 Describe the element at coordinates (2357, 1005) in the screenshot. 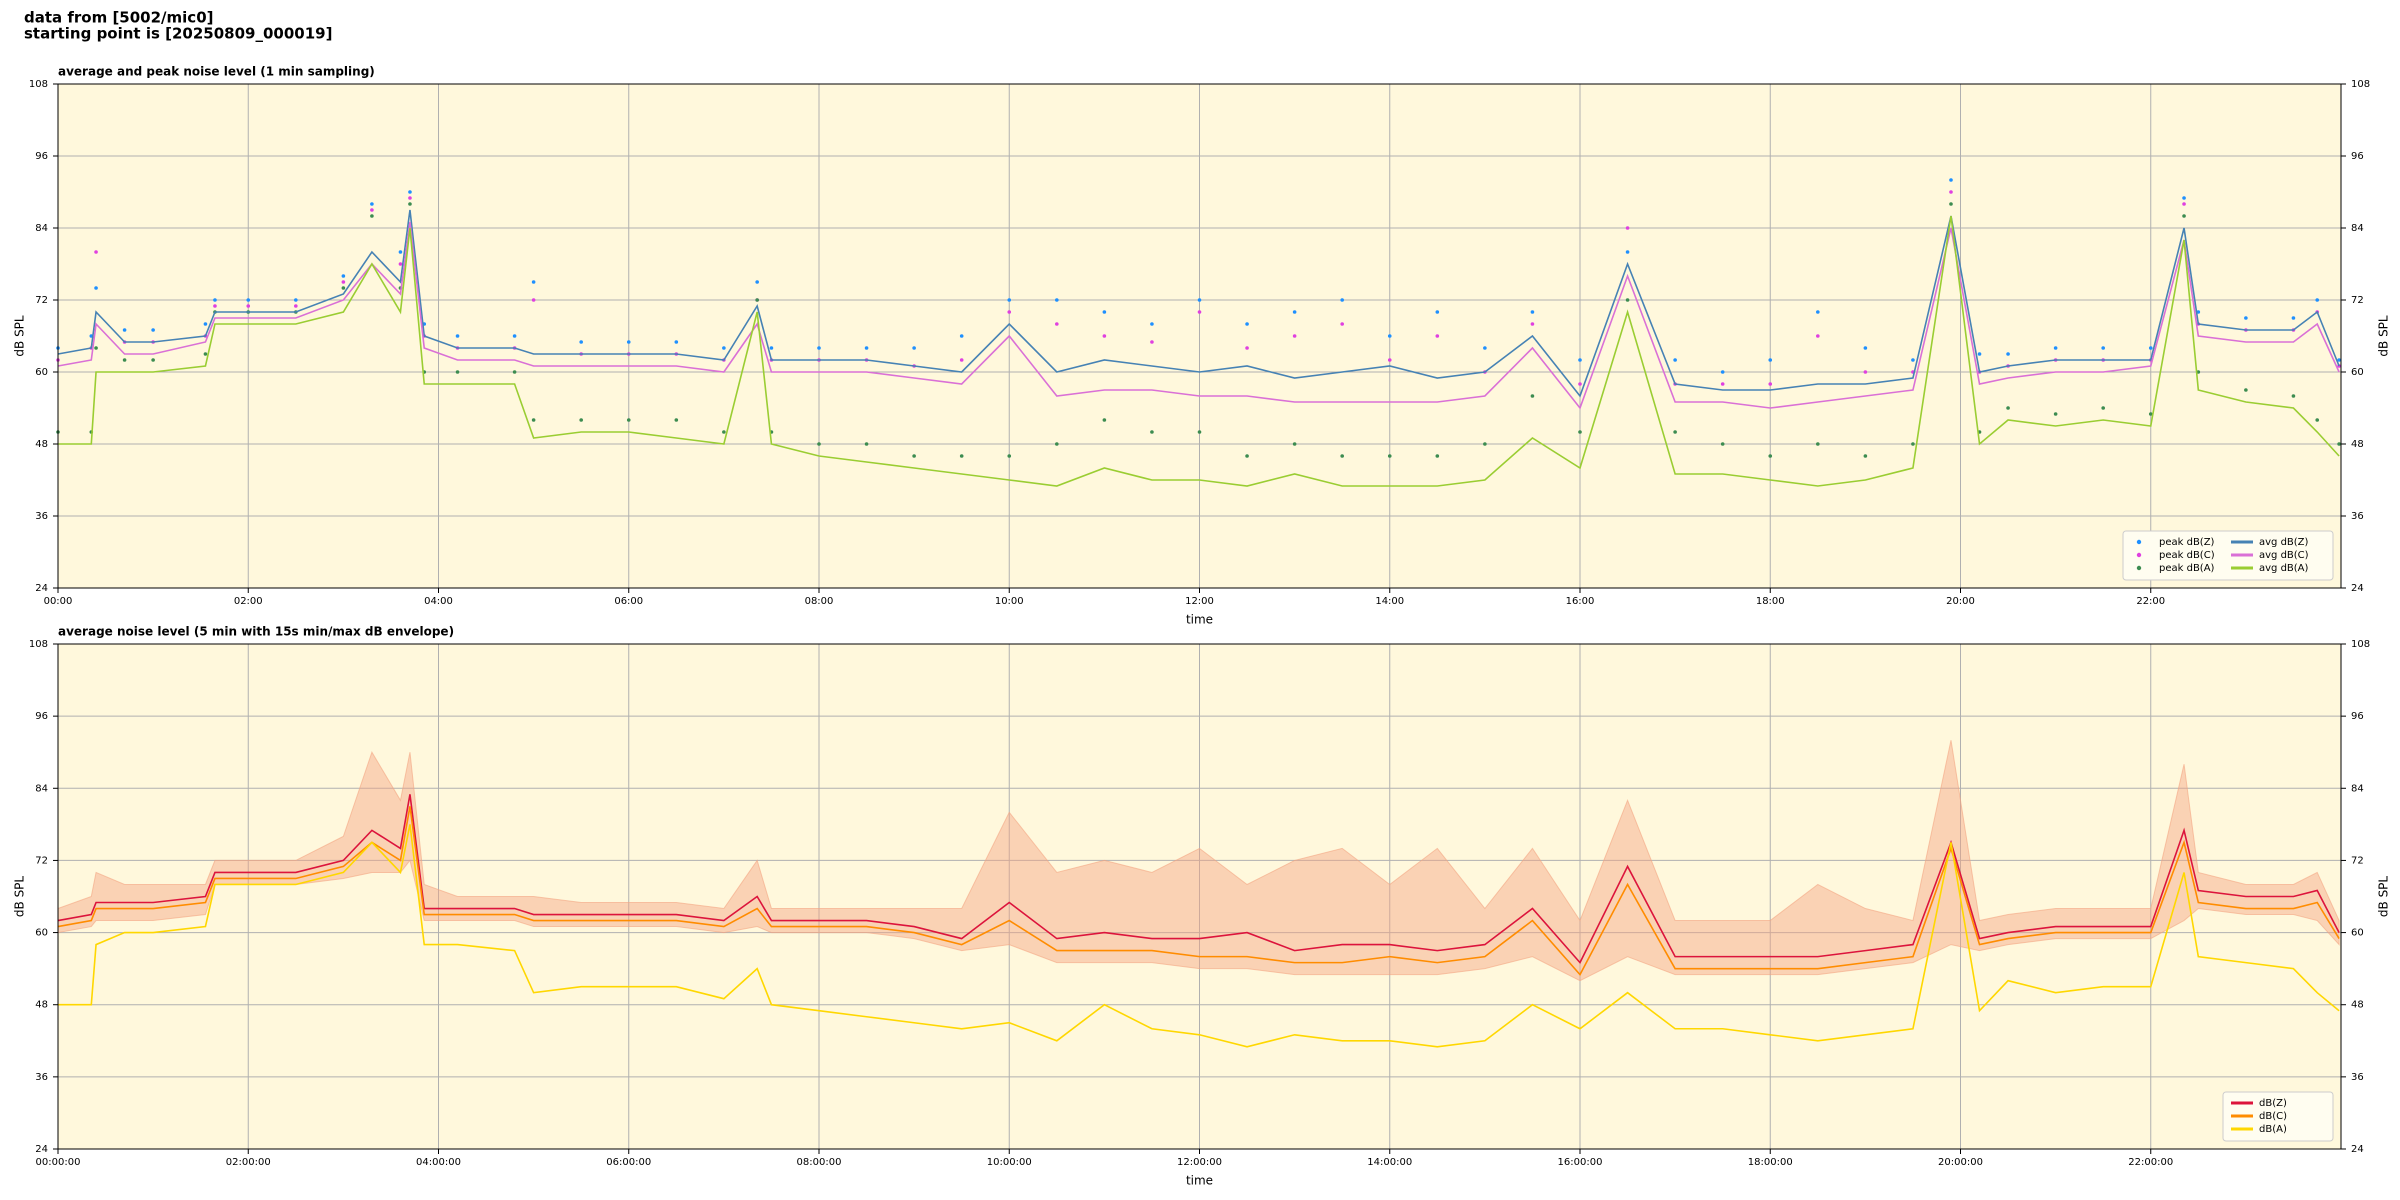

I see `y2-tick-label: 48` at that location.